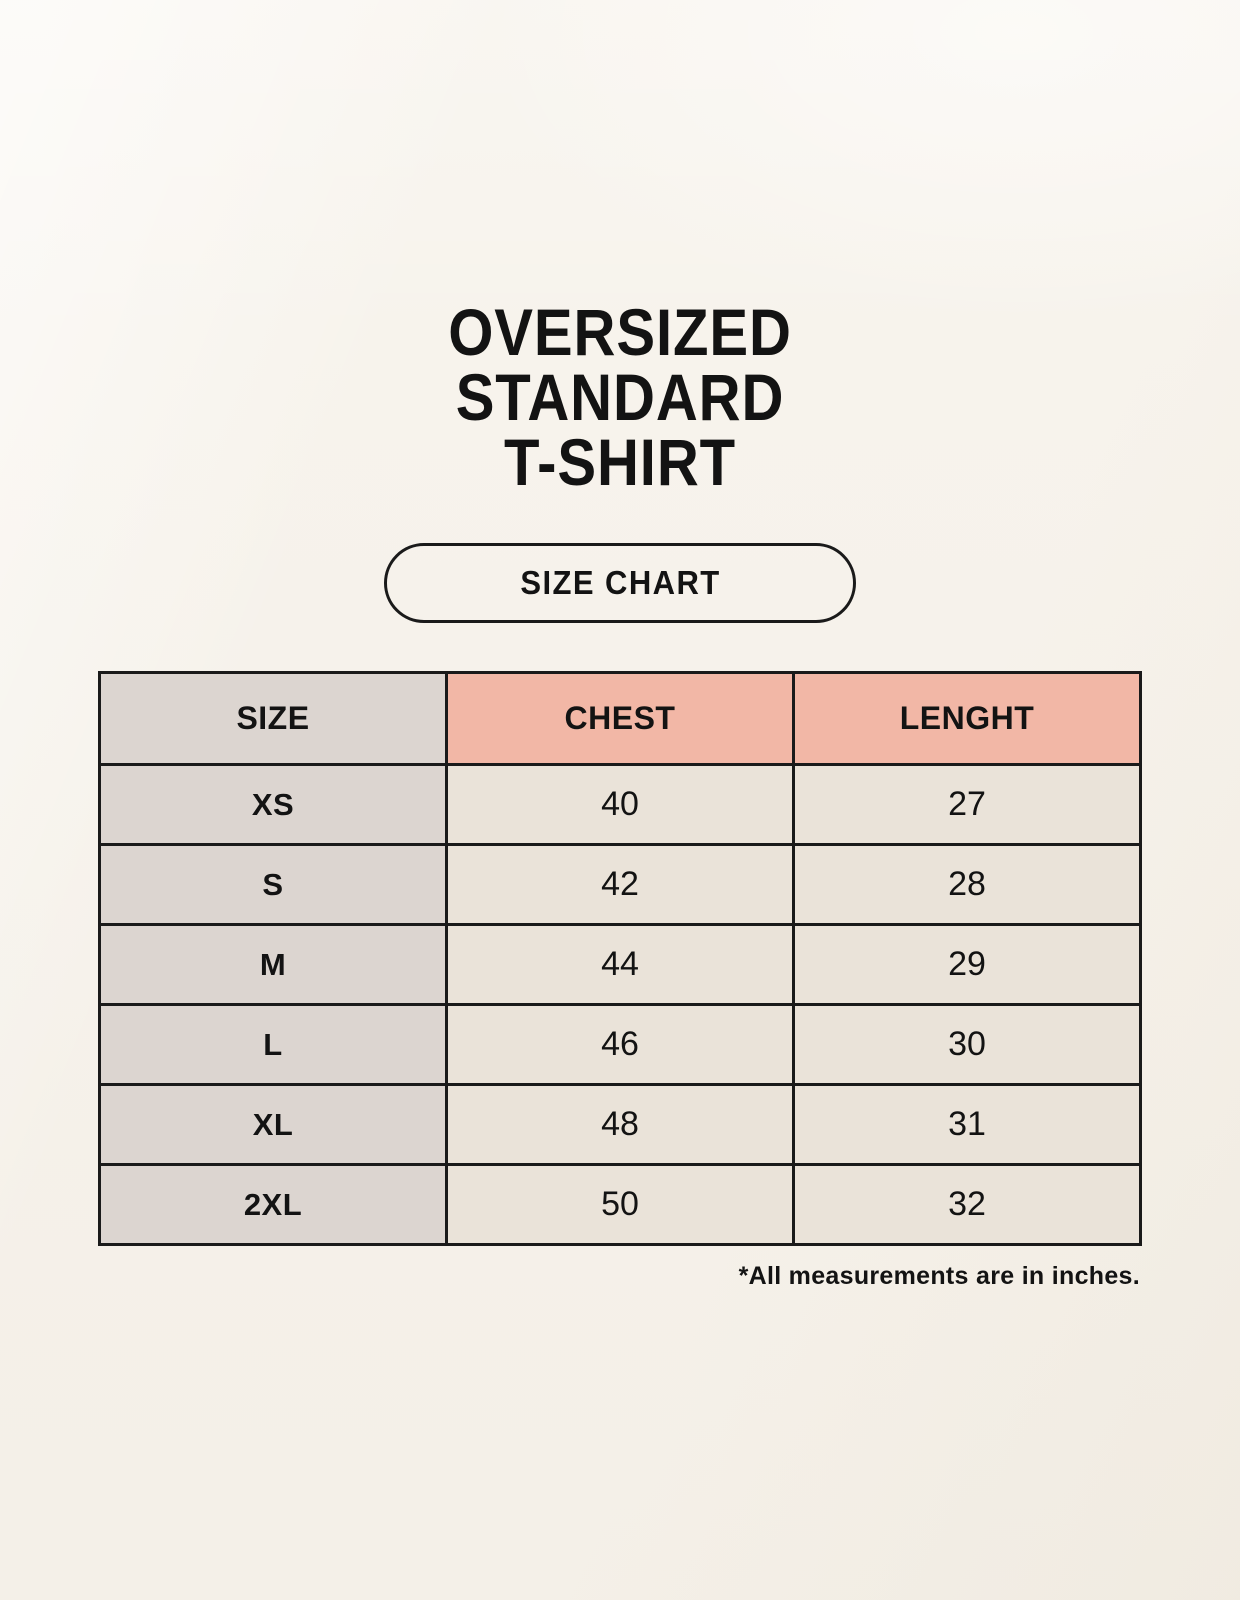 The width and height of the screenshot is (1240, 1600). Describe the element at coordinates (967, 719) in the screenshot. I see `column-header-lenght: LENGHT` at that location.